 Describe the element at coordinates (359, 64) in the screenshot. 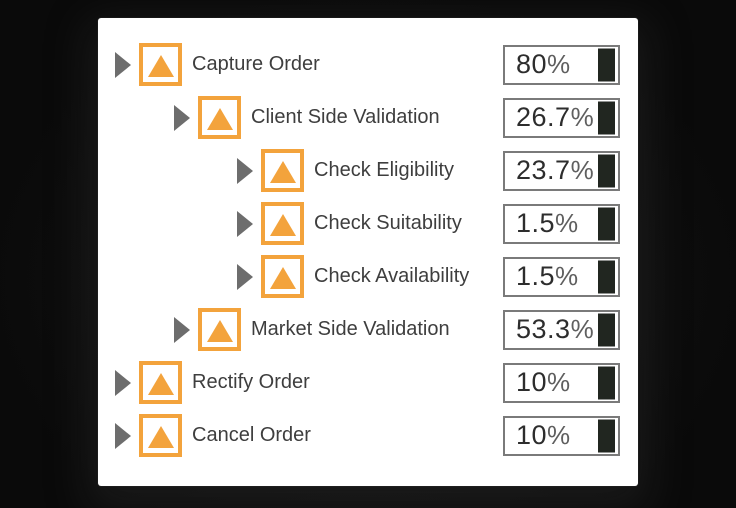

I see `tree-row: Capture Order 80%` at that location.